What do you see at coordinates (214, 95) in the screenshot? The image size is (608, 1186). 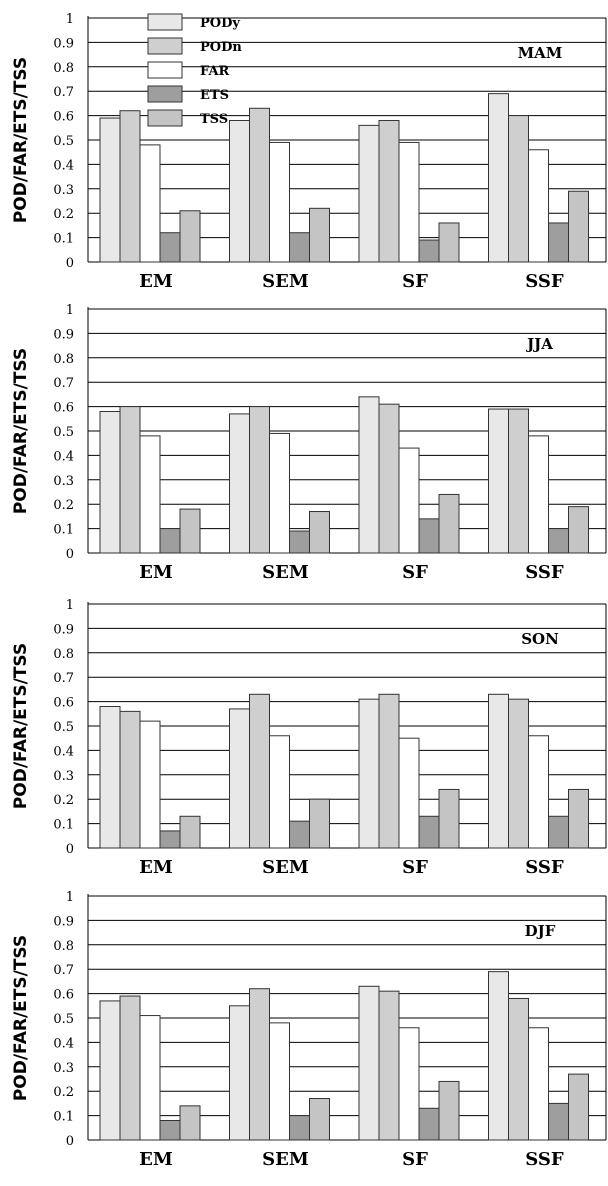 I see `legend-label: ETS` at bounding box center [214, 95].